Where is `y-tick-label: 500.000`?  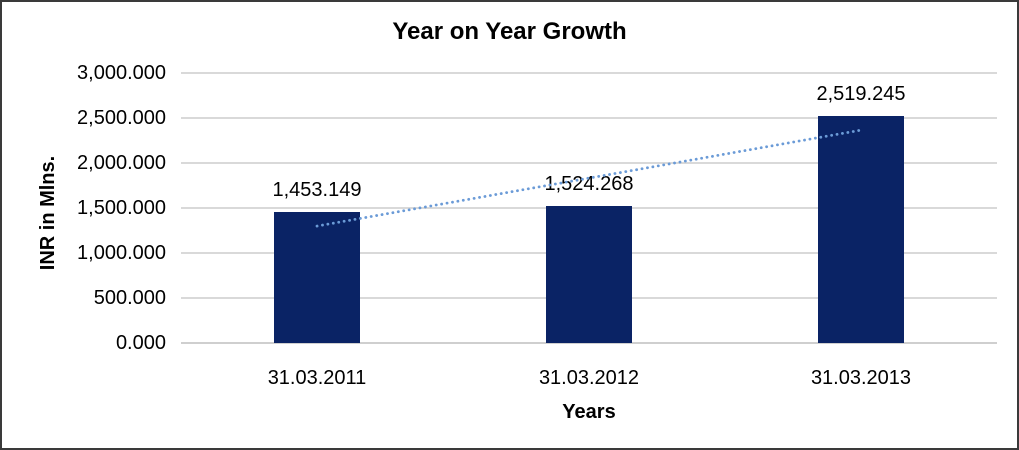 y-tick-label: 500.000 is located at coordinates (129, 298).